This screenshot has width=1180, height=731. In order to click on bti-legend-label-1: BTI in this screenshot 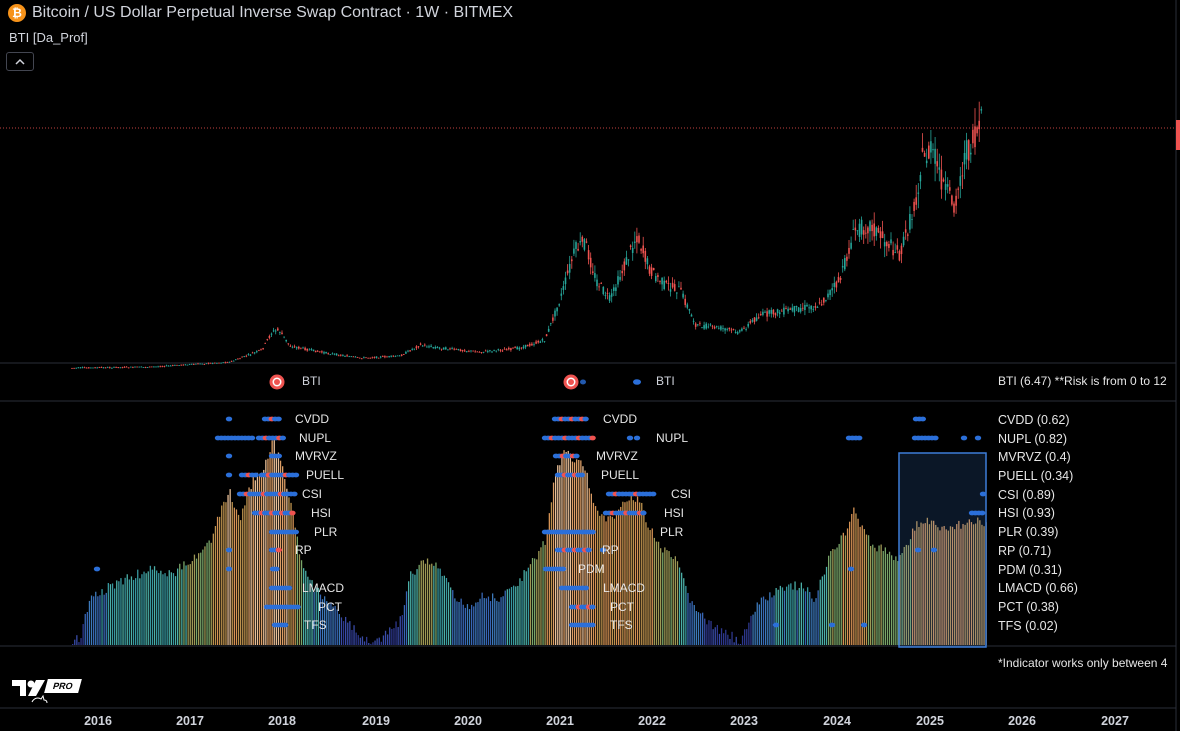, I will do `click(311, 381)`.